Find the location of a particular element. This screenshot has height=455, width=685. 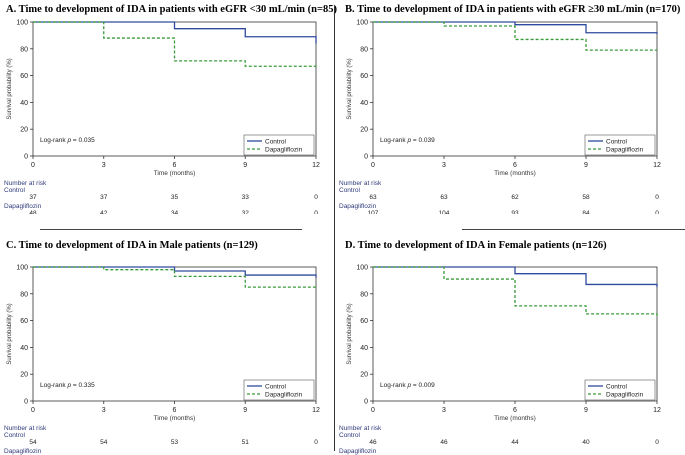

log-rank-annotation: Log-rank p = 0.335 is located at coordinates (67, 385).